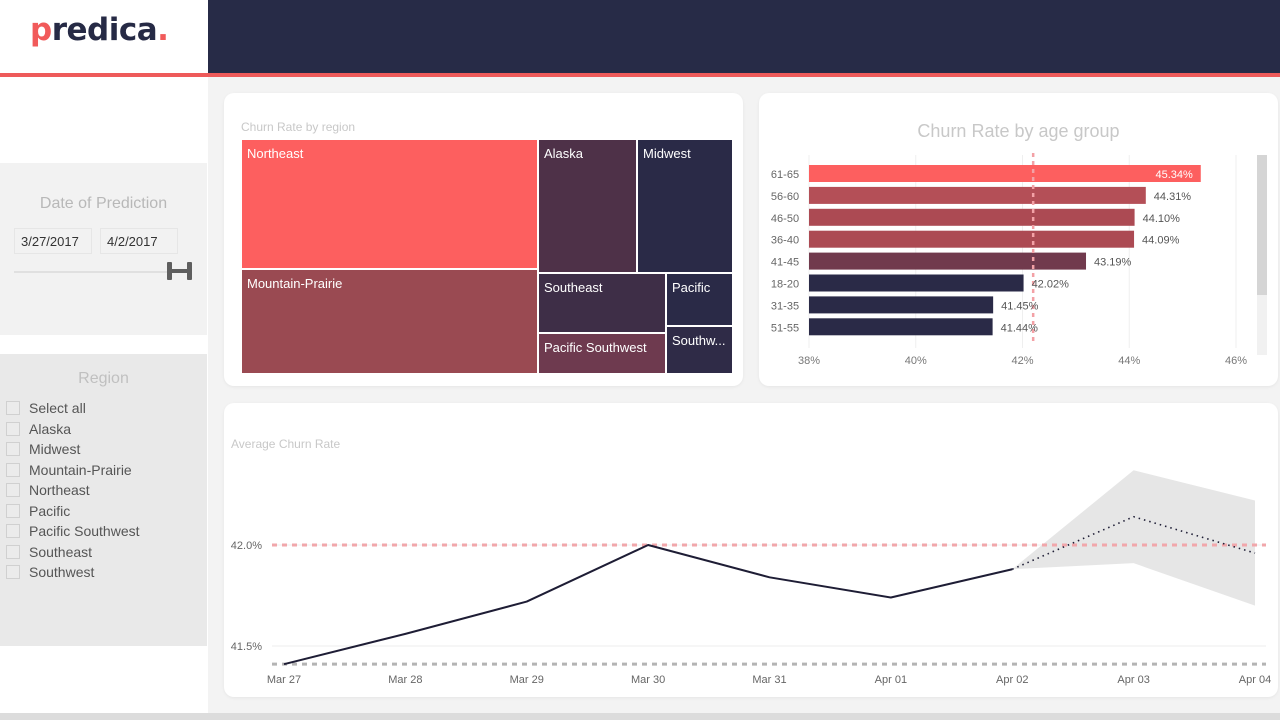 The height and width of the screenshot is (720, 1280). What do you see at coordinates (1262, 225) in the screenshot?
I see `scrollbar-thumb` at bounding box center [1262, 225].